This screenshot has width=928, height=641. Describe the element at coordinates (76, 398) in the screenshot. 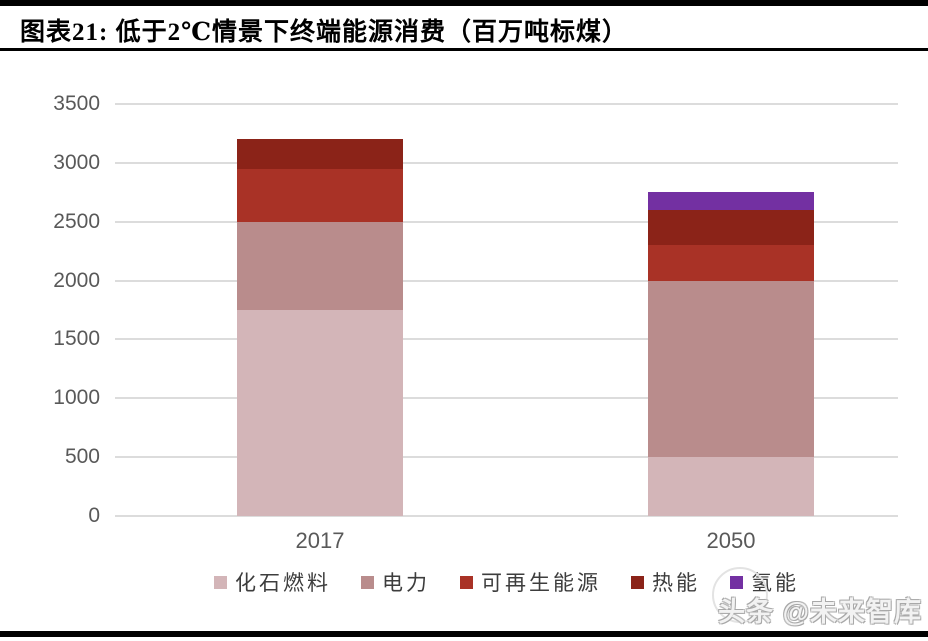

I see `y-axis-tick-label: 1000` at that location.